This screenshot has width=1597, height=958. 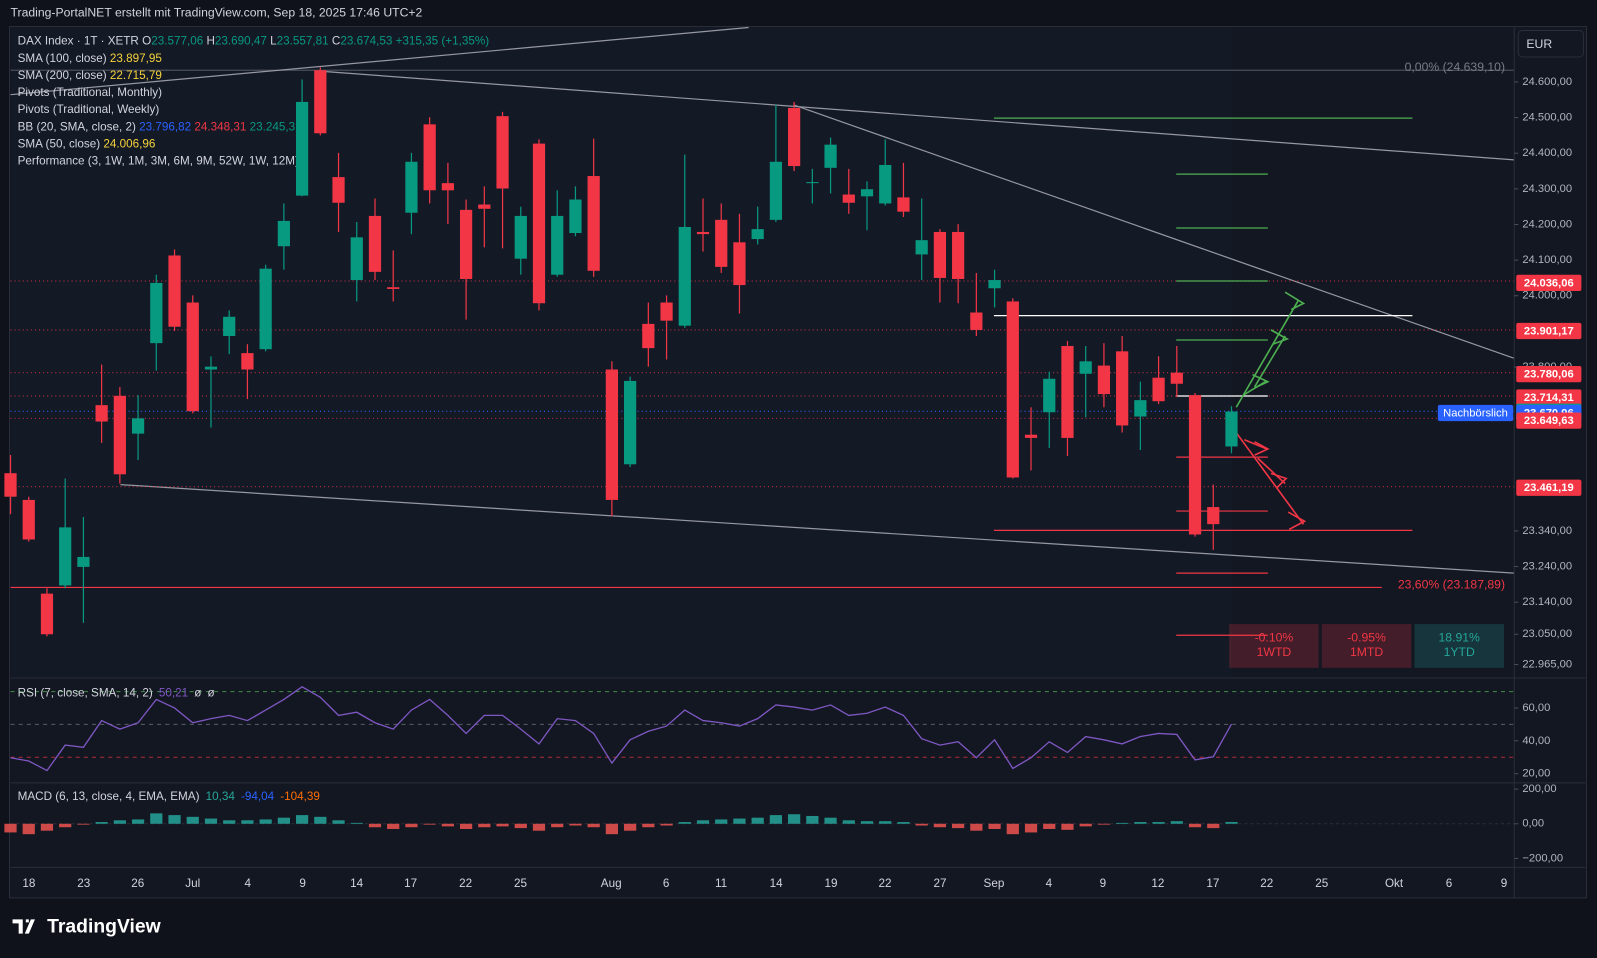 I want to click on x-tick-label: 6, so click(x=666, y=883).